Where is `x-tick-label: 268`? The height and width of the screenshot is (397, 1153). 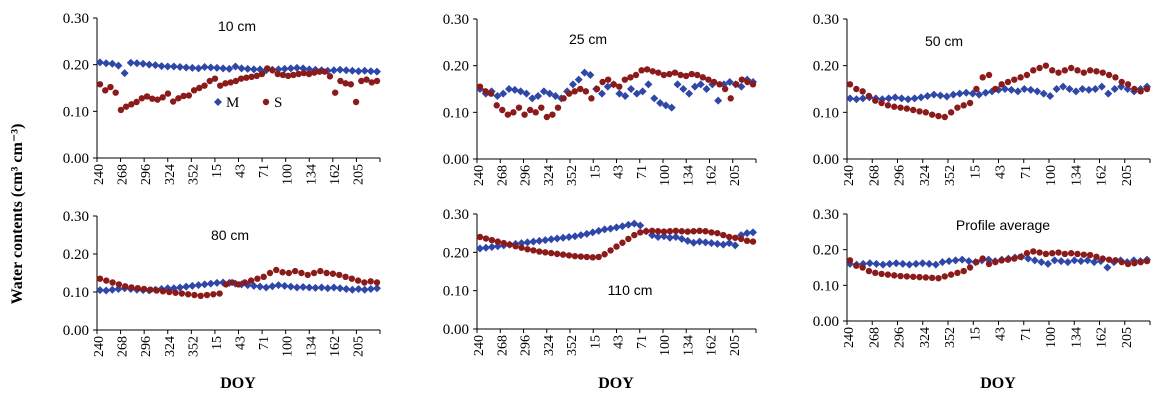
x-tick-label: 268 is located at coordinates (123, 174).